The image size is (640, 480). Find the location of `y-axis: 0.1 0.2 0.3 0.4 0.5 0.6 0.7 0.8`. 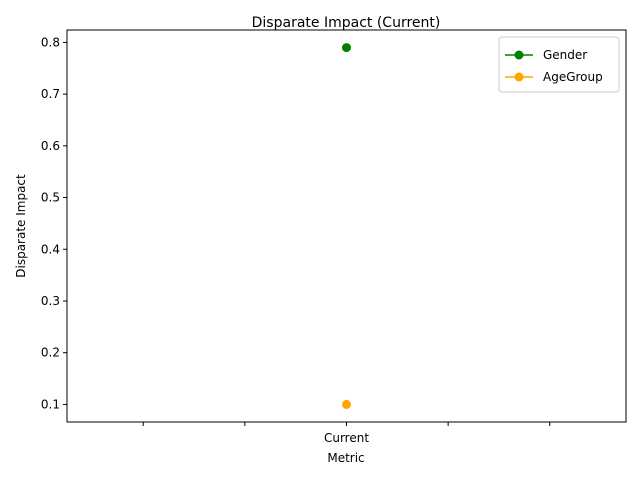

y-axis: 0.1 0.2 0.3 0.4 0.5 0.6 0.7 0.8 is located at coordinates (54, 223).